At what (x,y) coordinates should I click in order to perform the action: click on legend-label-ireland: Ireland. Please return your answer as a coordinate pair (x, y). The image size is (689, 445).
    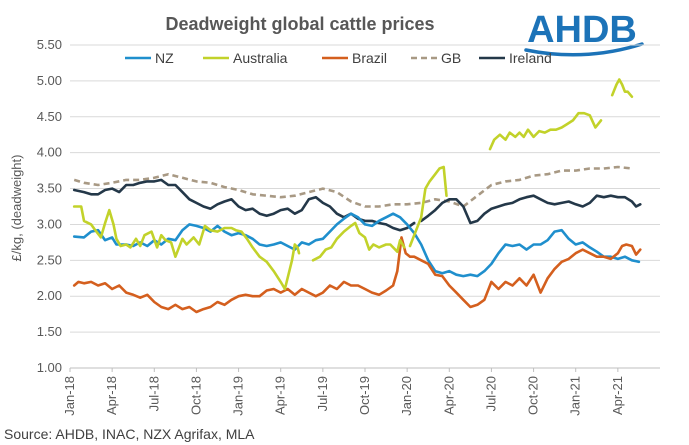
    Looking at the image, I should click on (530, 58).